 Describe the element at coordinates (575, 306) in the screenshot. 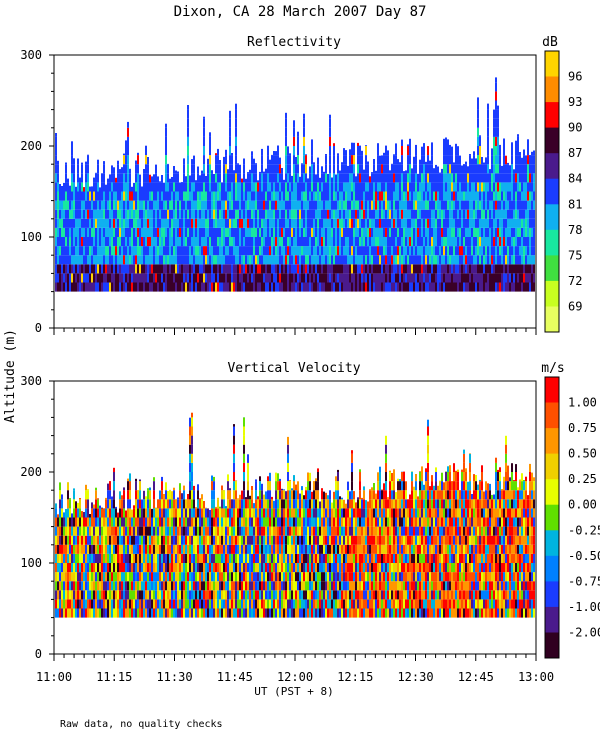

I see `colorbar-label: 69` at that location.